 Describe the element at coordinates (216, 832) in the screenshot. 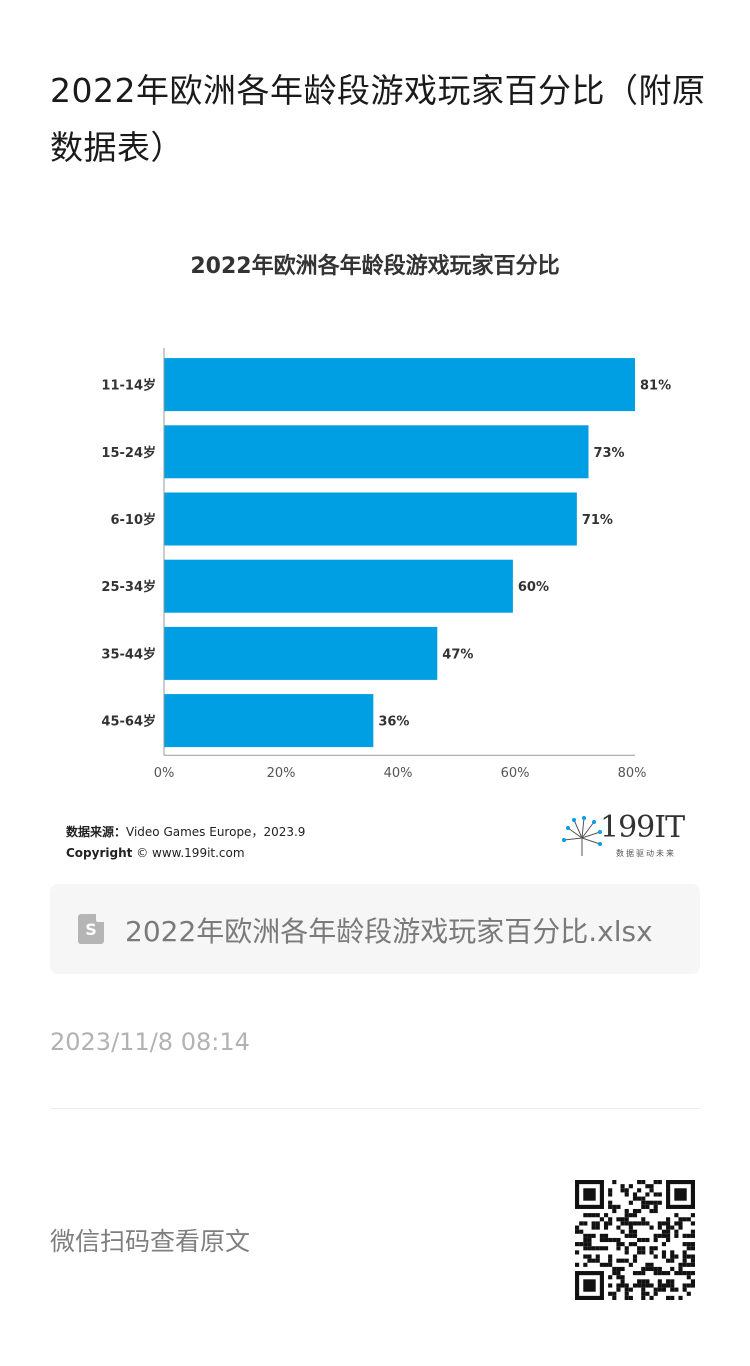

I see `source-value: Video Games Europe，2023.9` at that location.